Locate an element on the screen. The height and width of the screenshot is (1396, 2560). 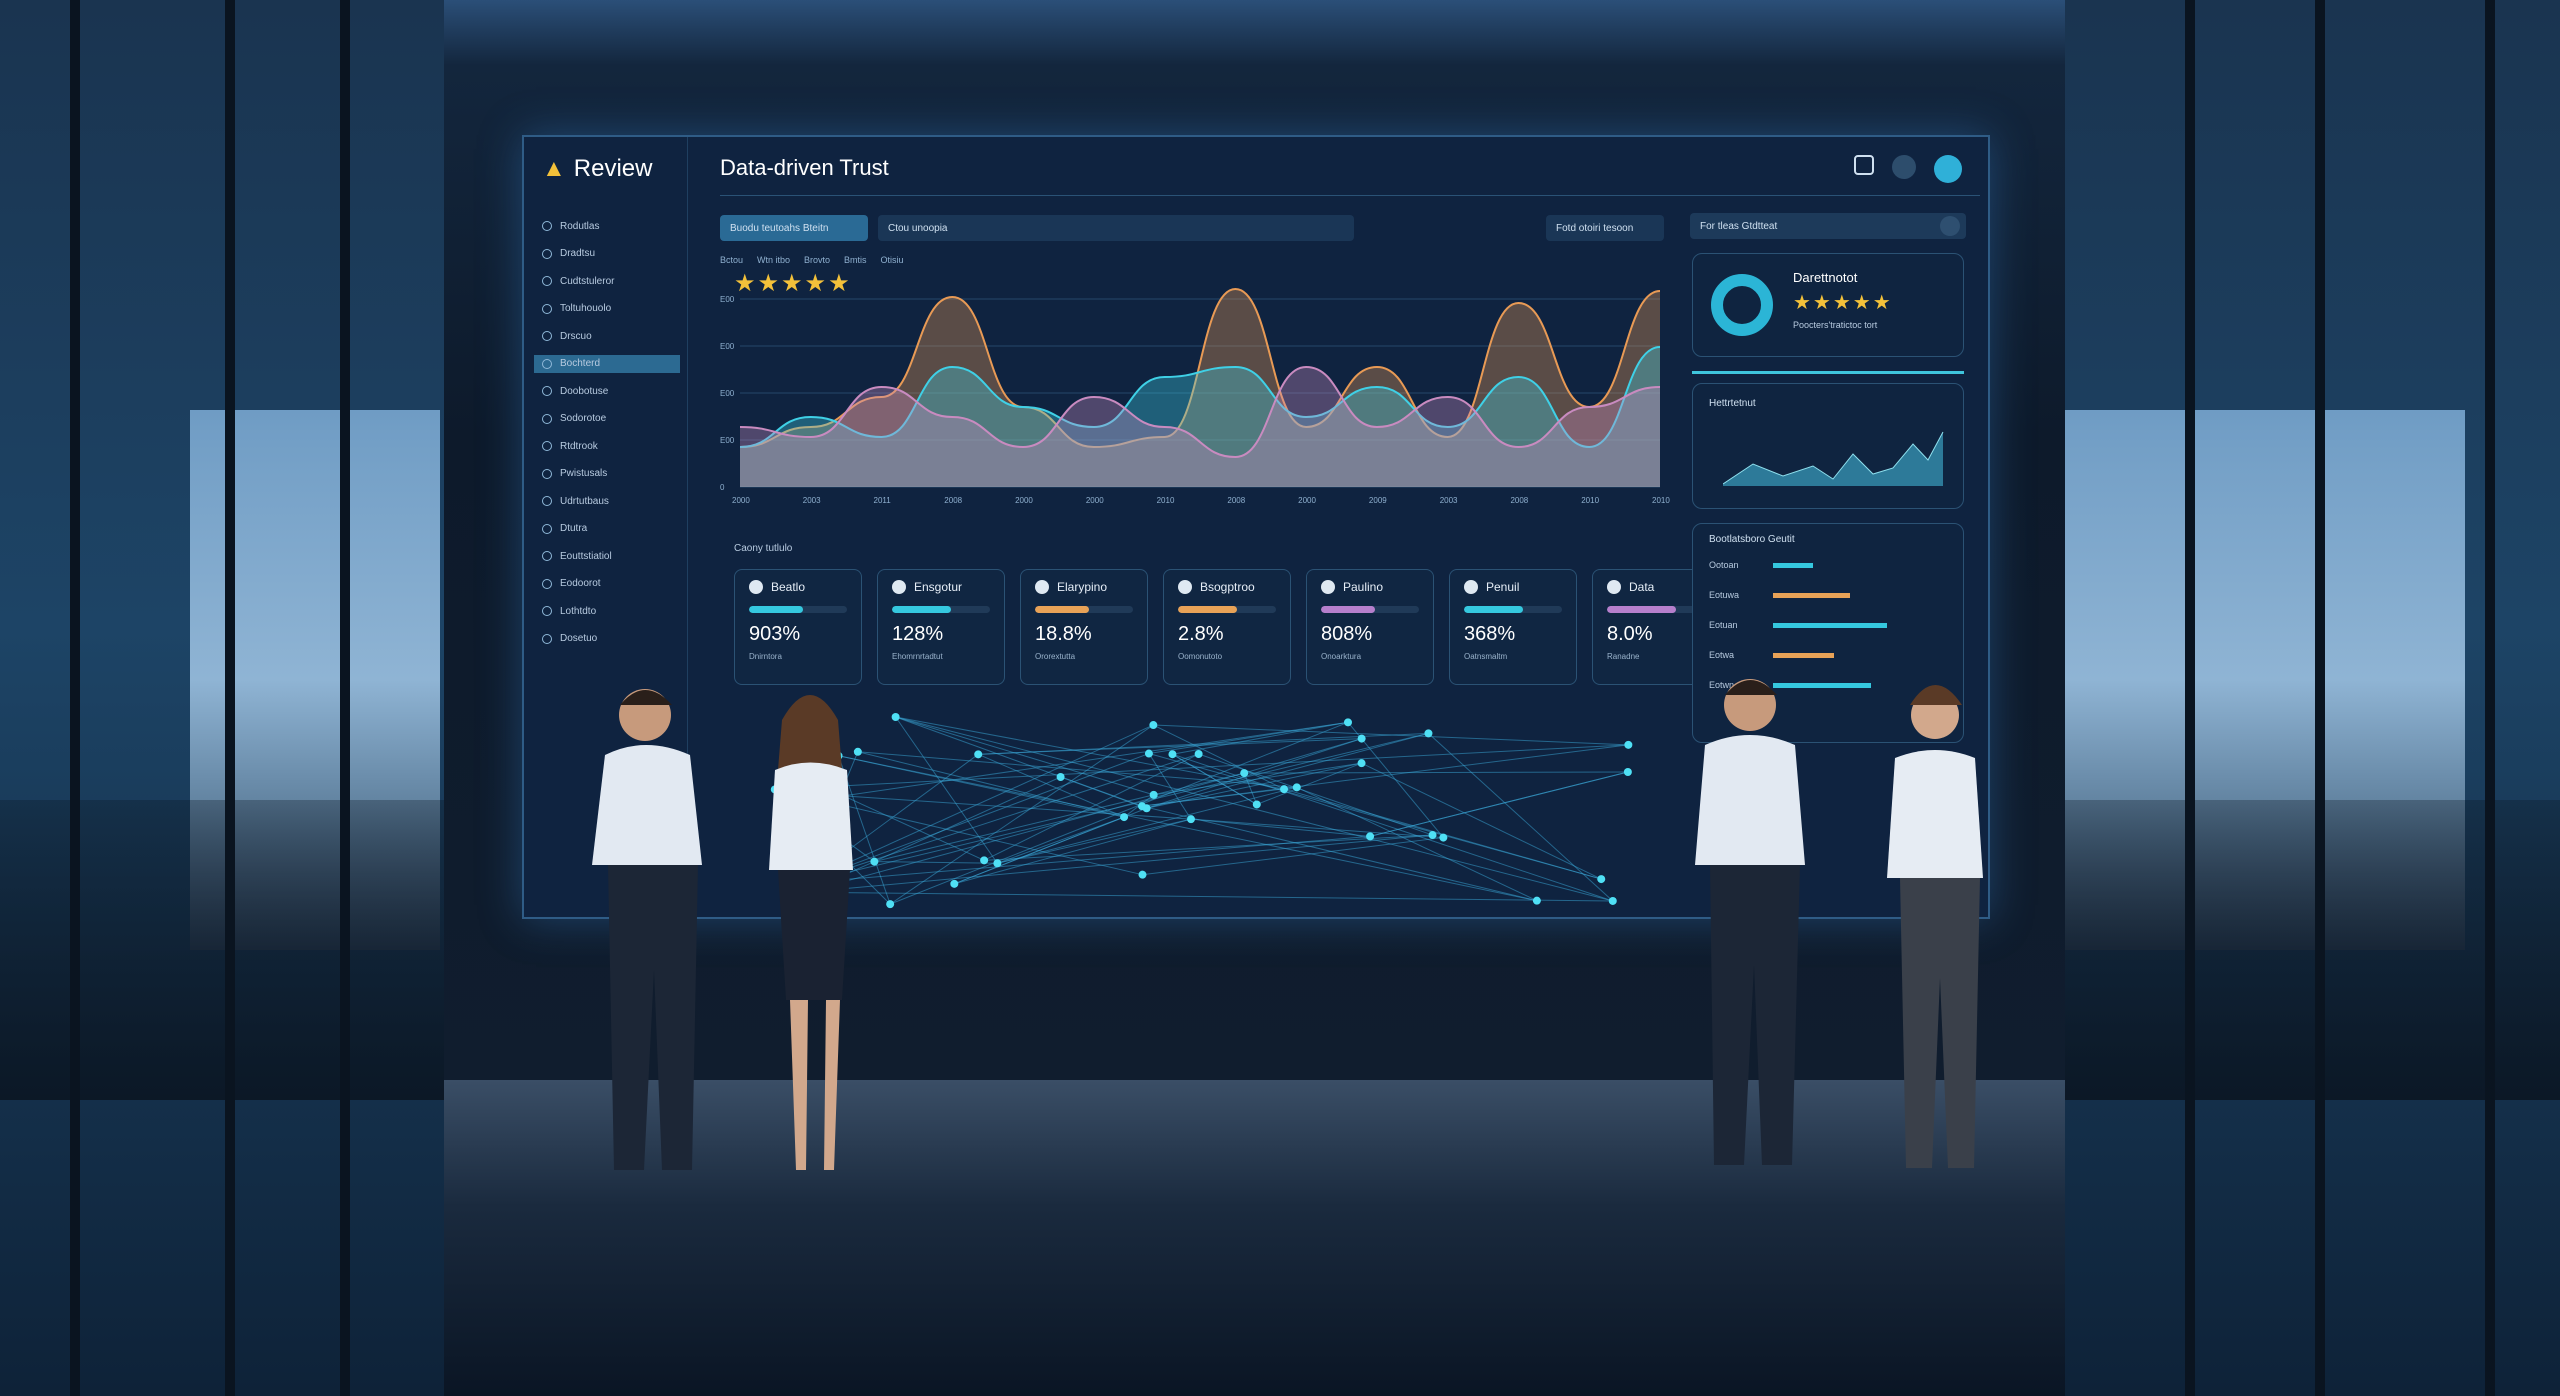
metric-caption: Ranadne is located at coordinates (1623, 656).